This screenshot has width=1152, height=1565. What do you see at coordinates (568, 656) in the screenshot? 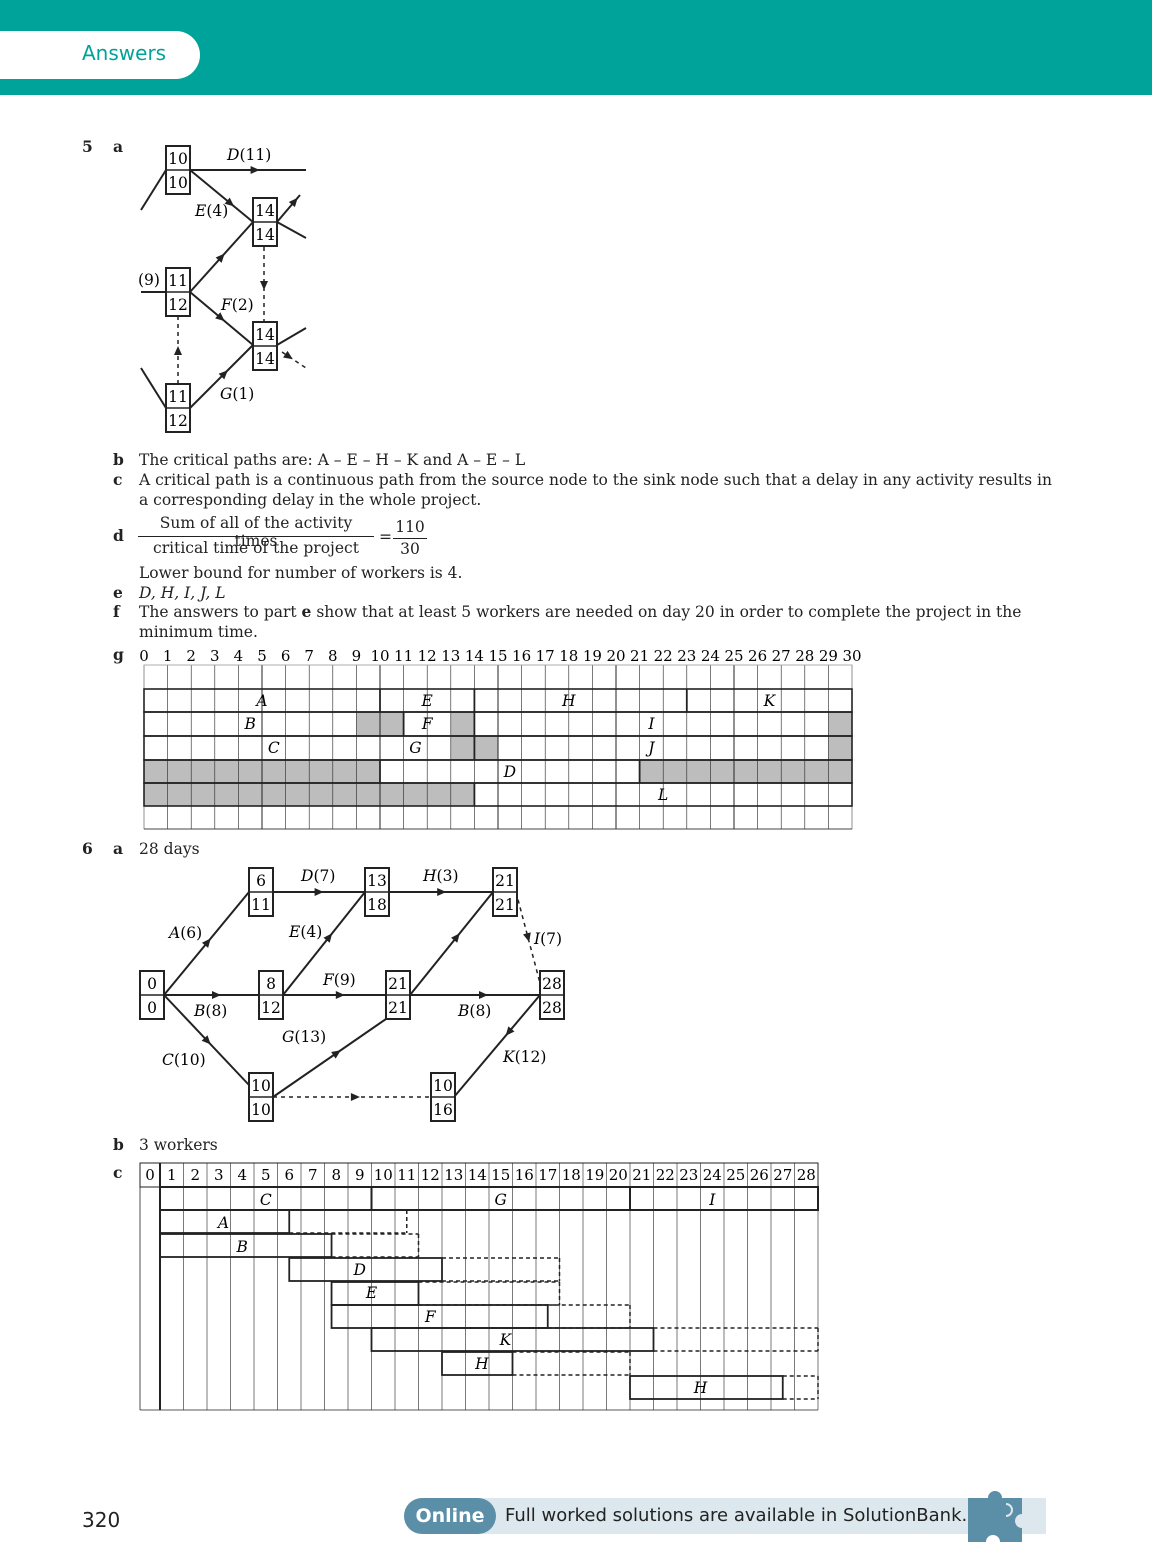
I see `tick-label: 18` at bounding box center [568, 656].